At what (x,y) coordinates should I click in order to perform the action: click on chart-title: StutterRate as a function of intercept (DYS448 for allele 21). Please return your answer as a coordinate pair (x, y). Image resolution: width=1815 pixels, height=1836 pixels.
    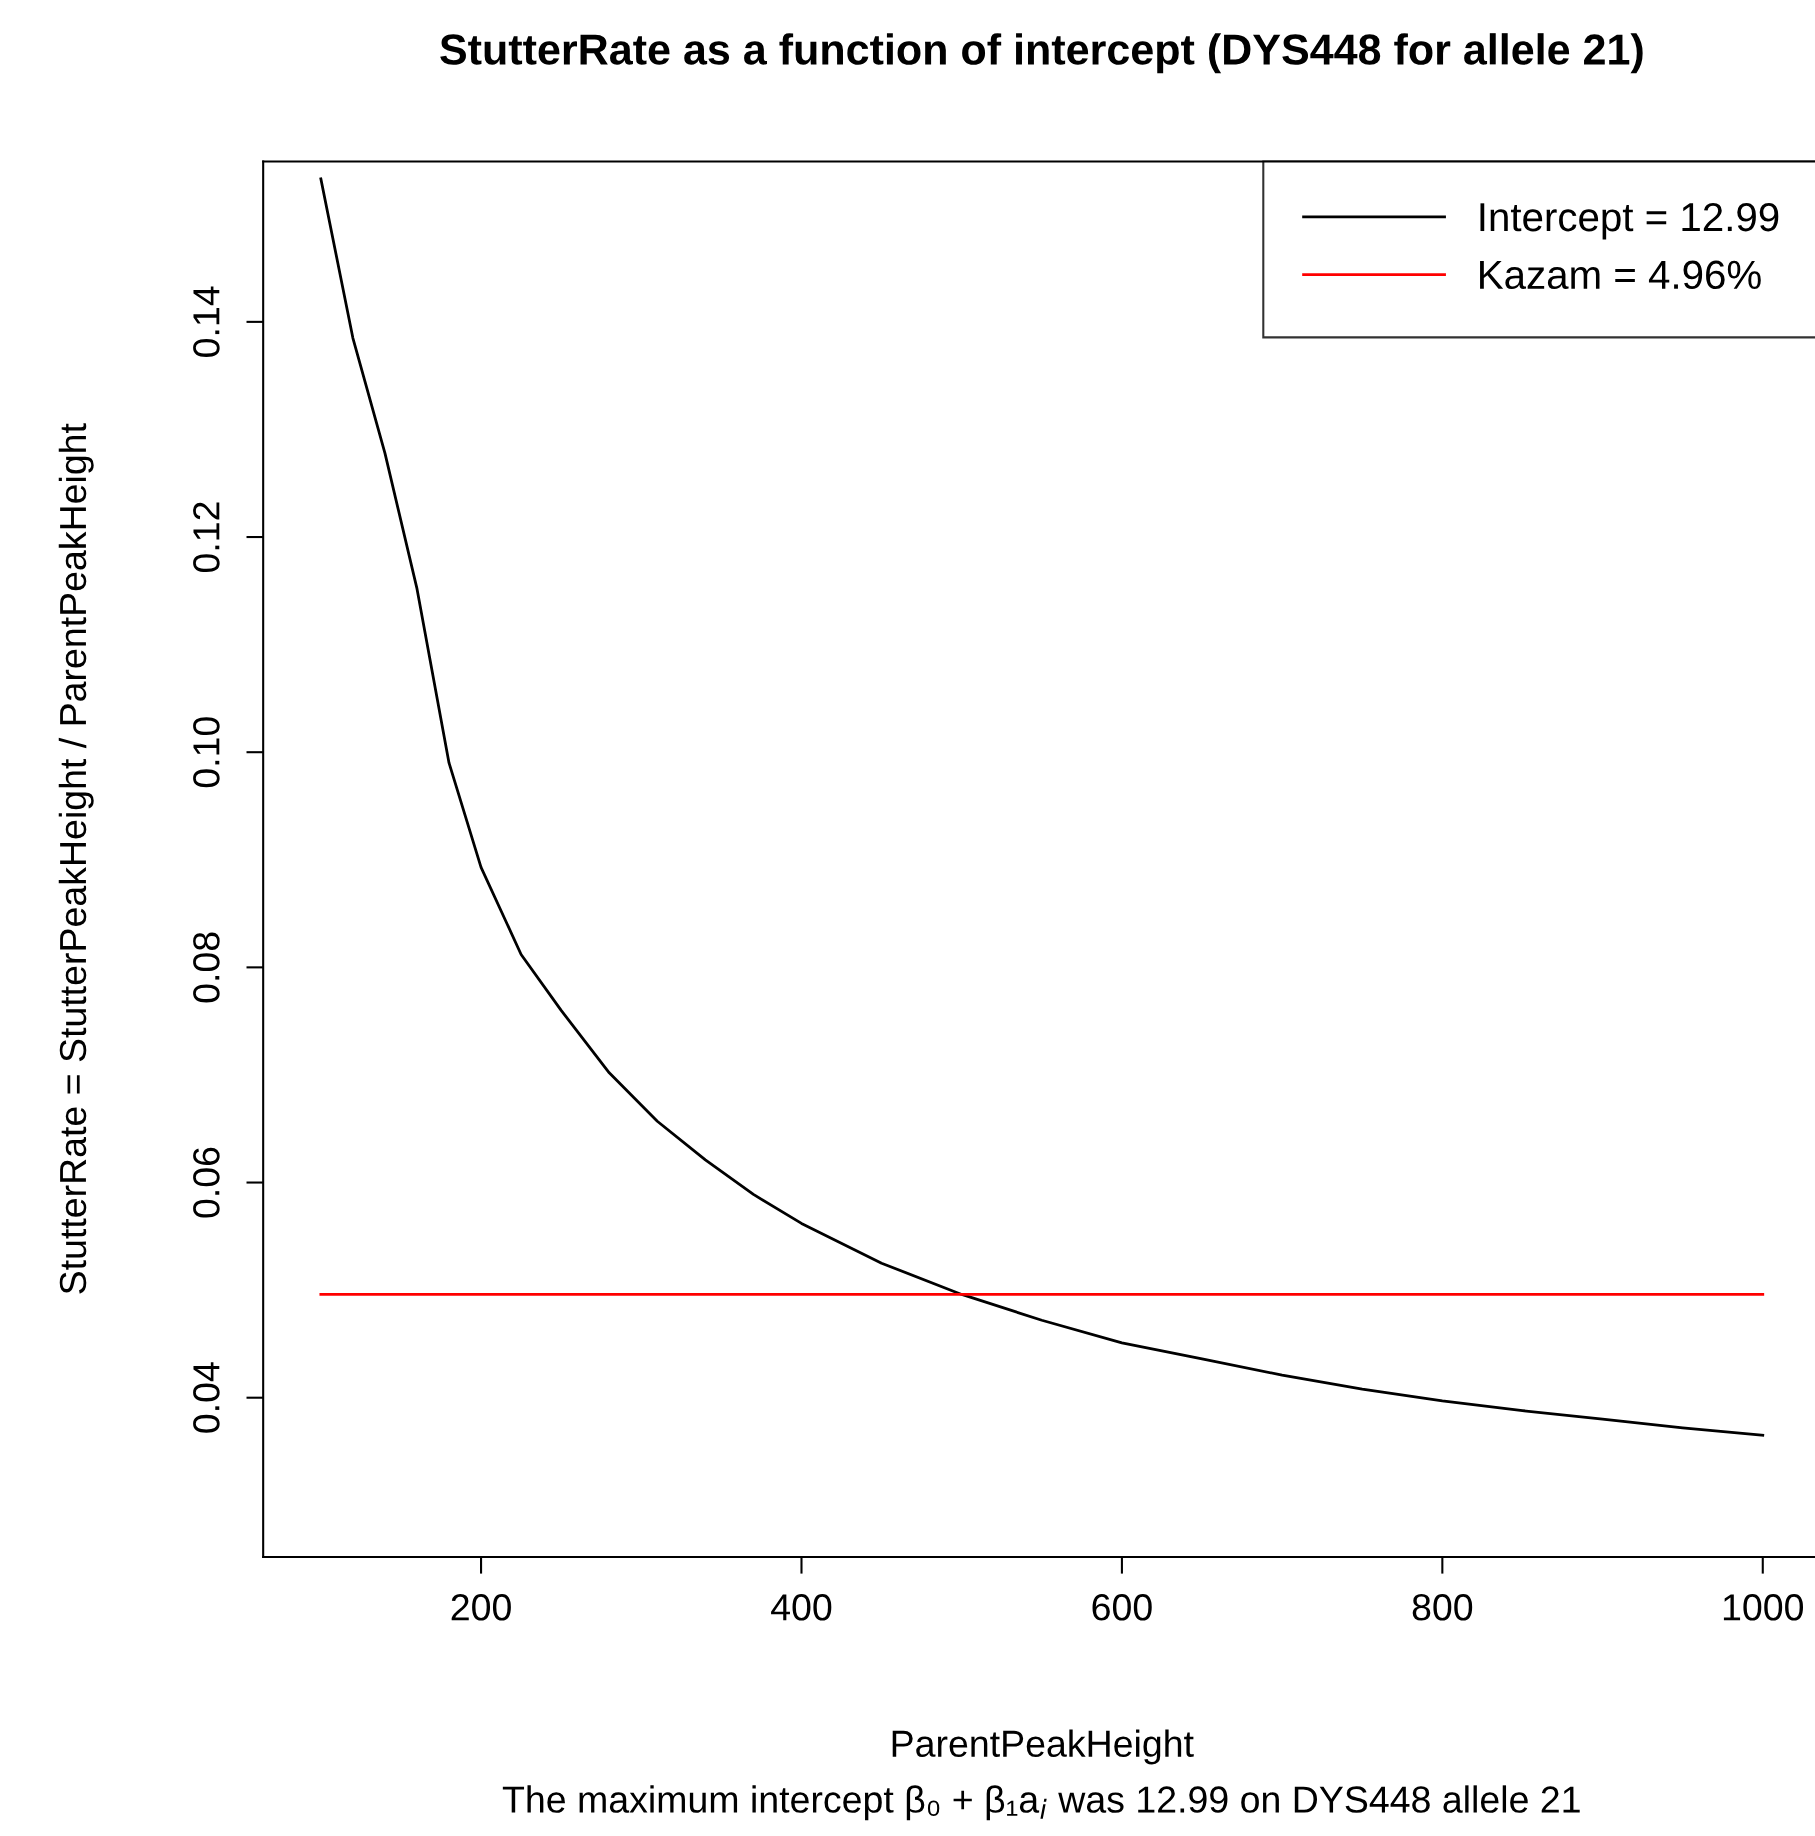
    Looking at the image, I should click on (1041, 53).